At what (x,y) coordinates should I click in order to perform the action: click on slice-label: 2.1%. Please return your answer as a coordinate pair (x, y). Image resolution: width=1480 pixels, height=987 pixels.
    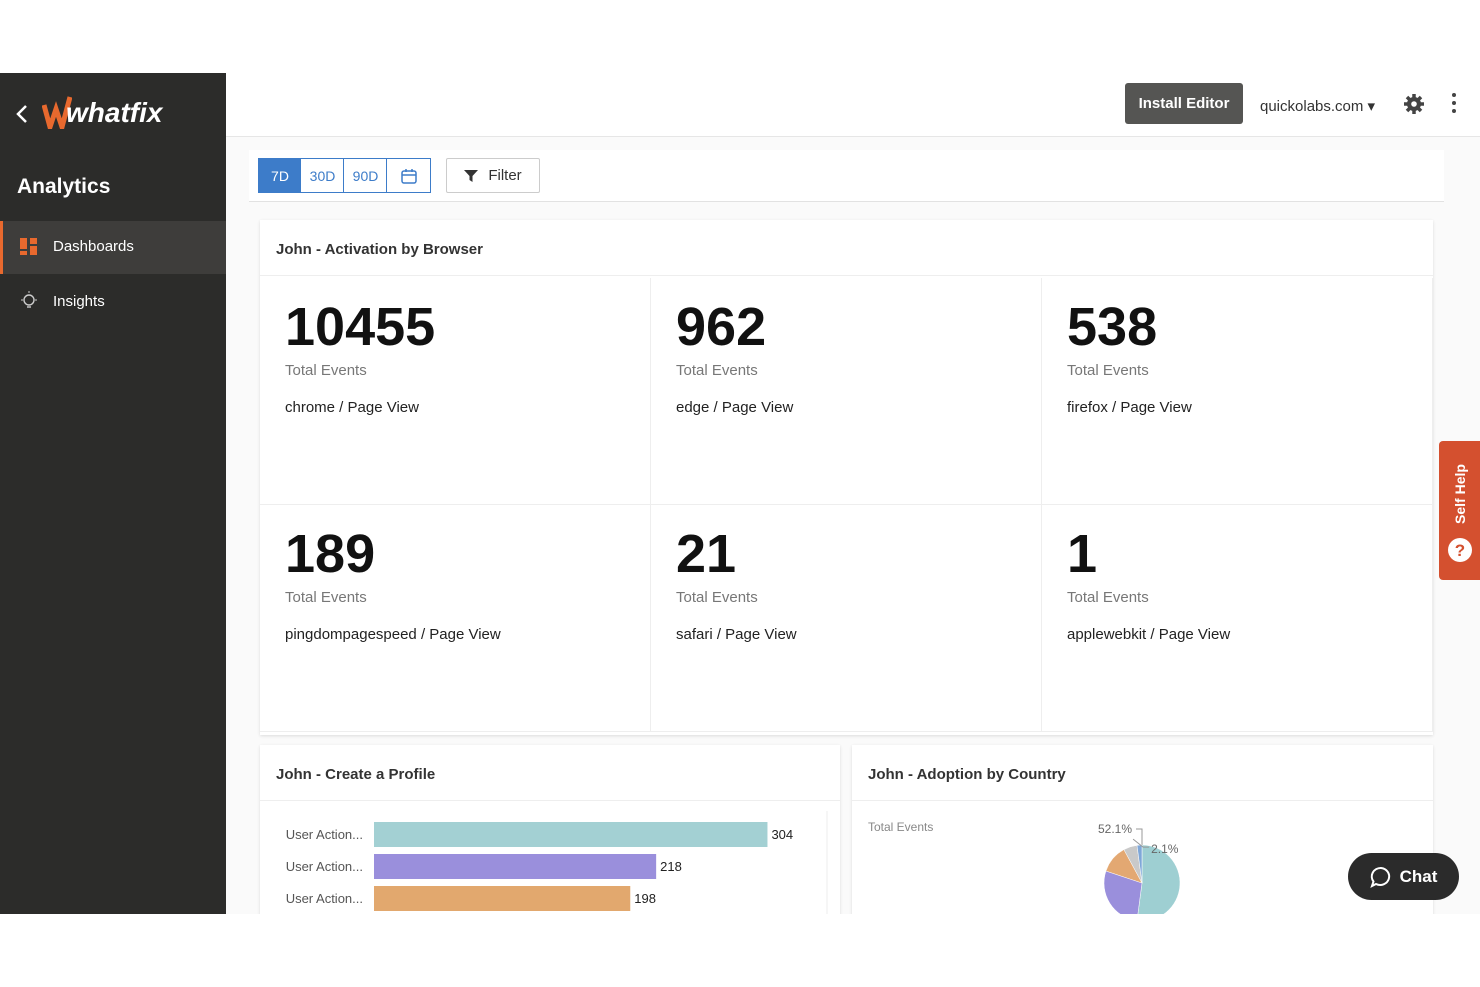
    Looking at the image, I should click on (1165, 849).